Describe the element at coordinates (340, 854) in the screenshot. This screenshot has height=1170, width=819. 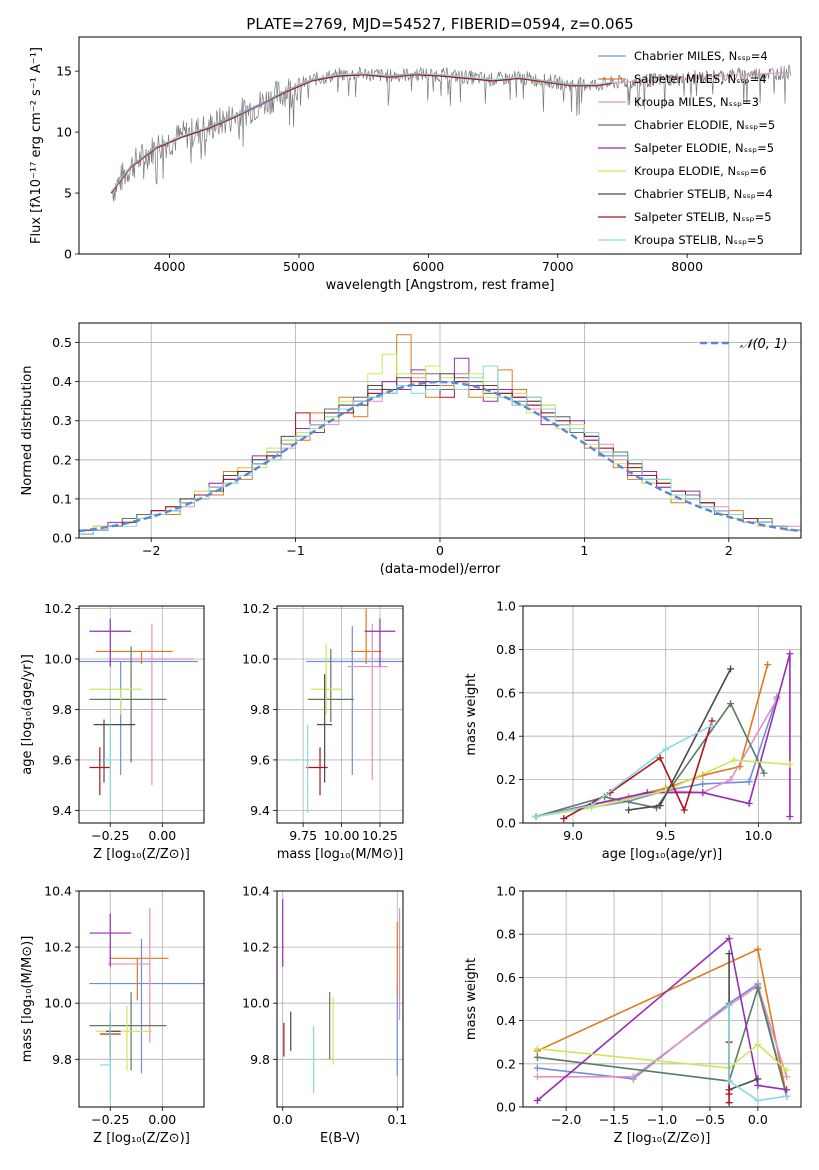
I see `x-axis-label: mass [log₁₀(M/M⊙)]` at that location.